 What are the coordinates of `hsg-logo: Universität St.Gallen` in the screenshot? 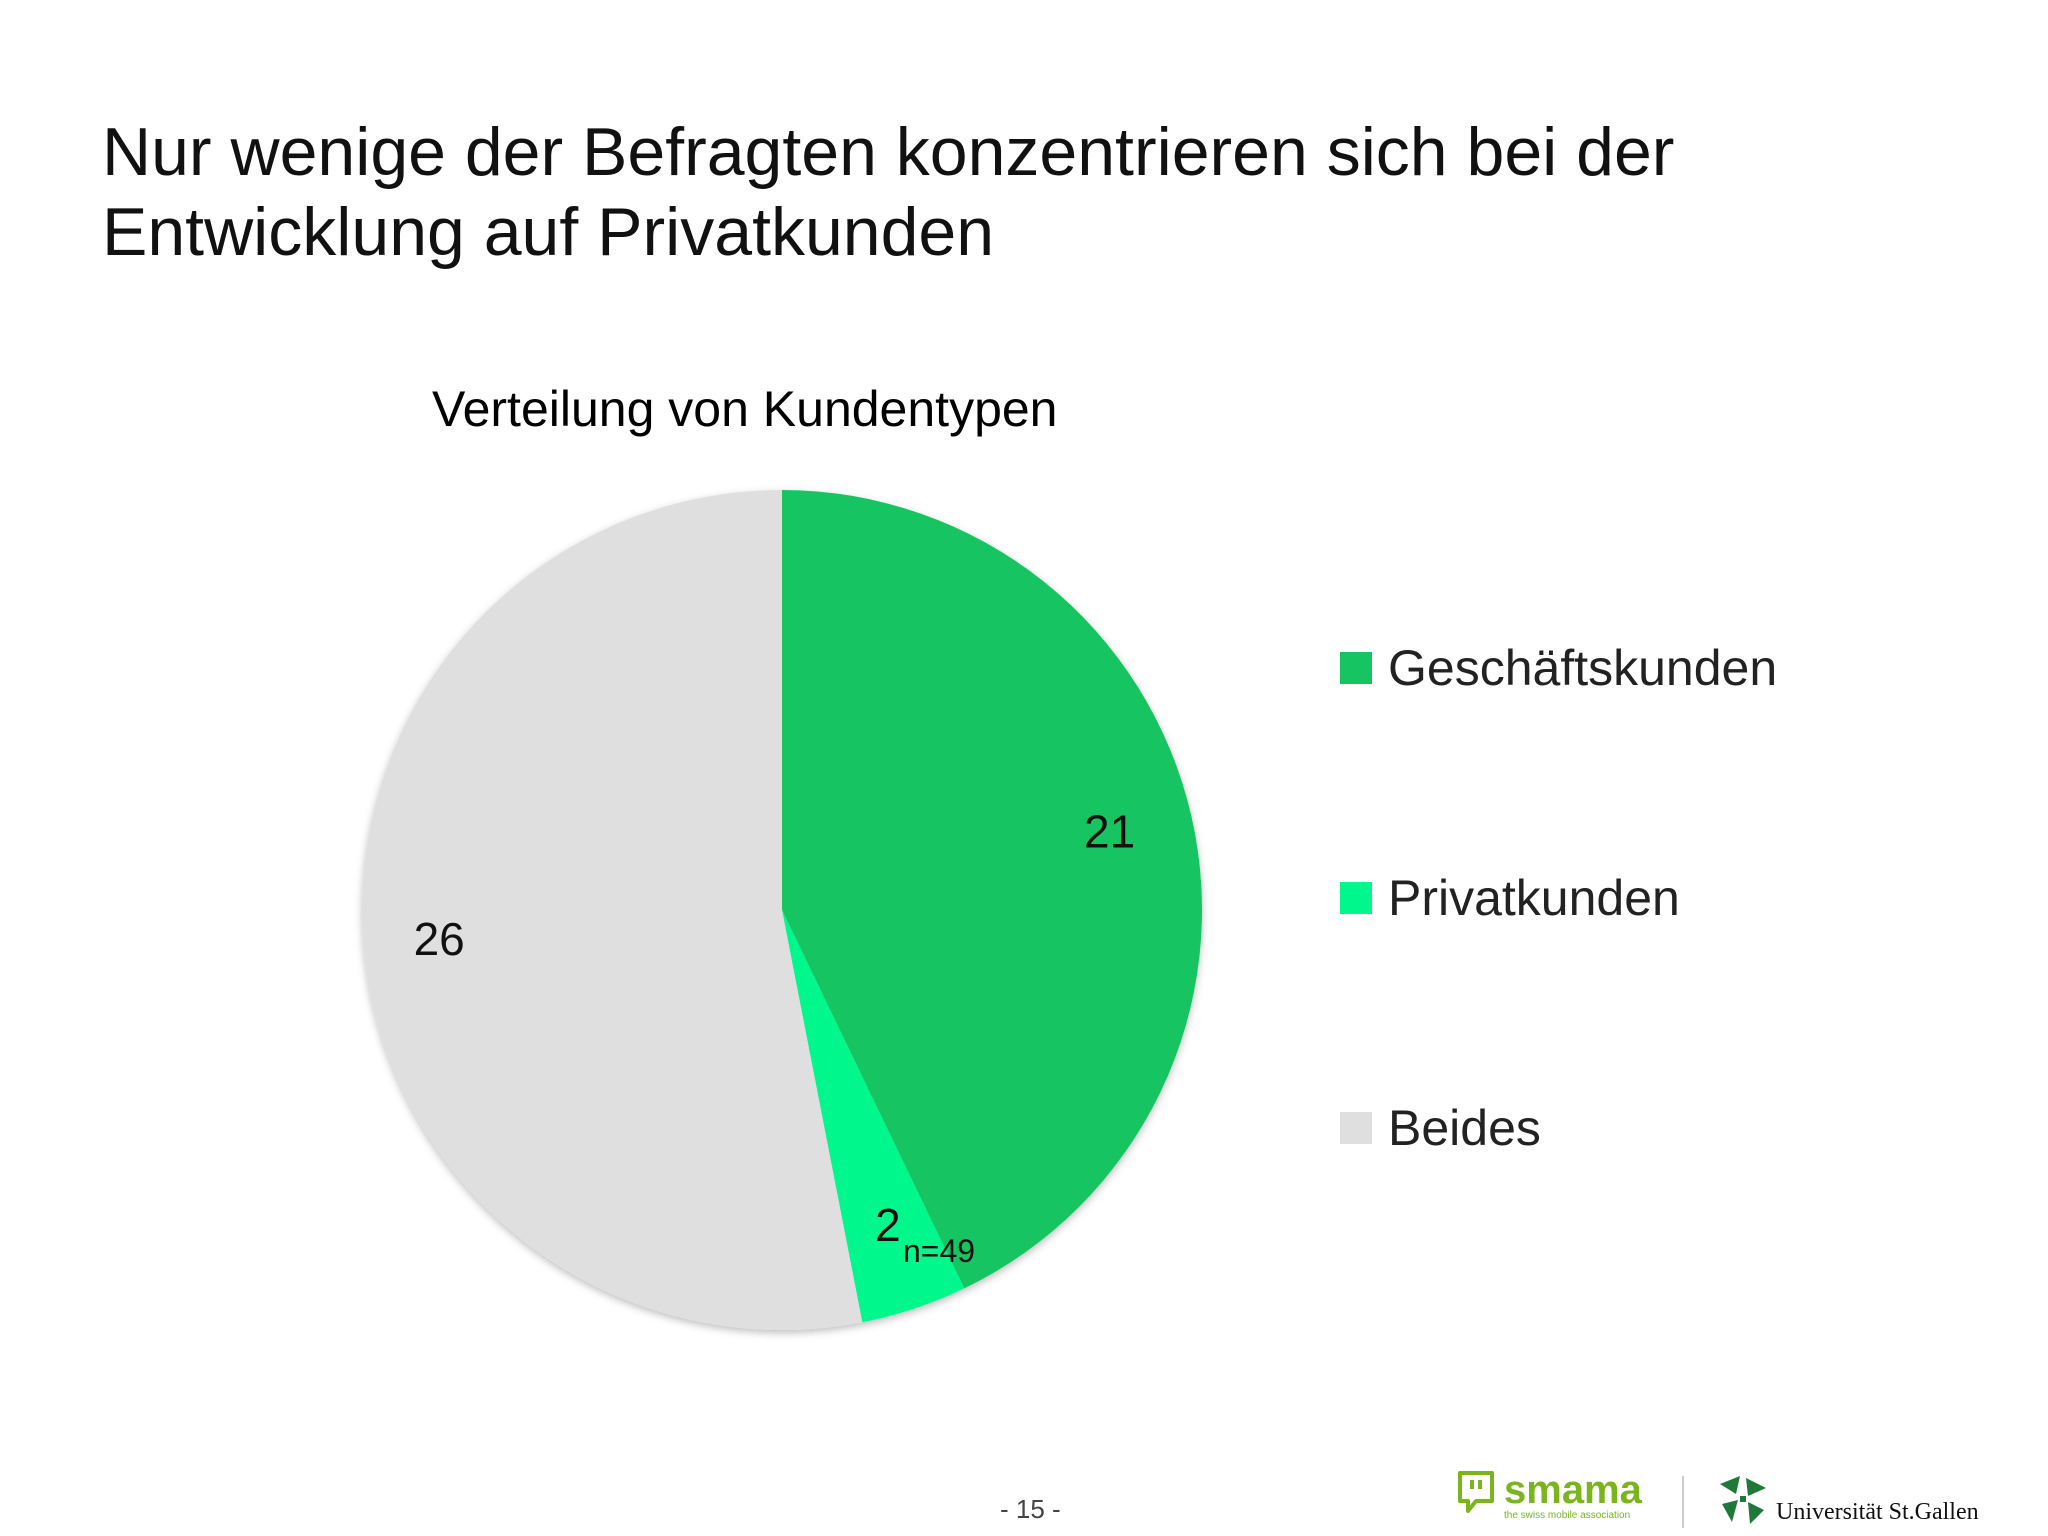 It's located at (1848, 1500).